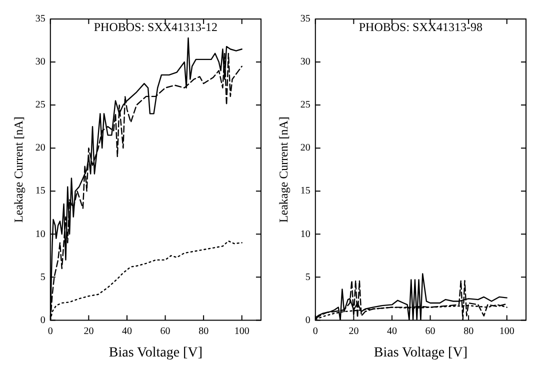  I want to click on chart-title: PHOBOS: SXX41313-12, so click(156, 27).